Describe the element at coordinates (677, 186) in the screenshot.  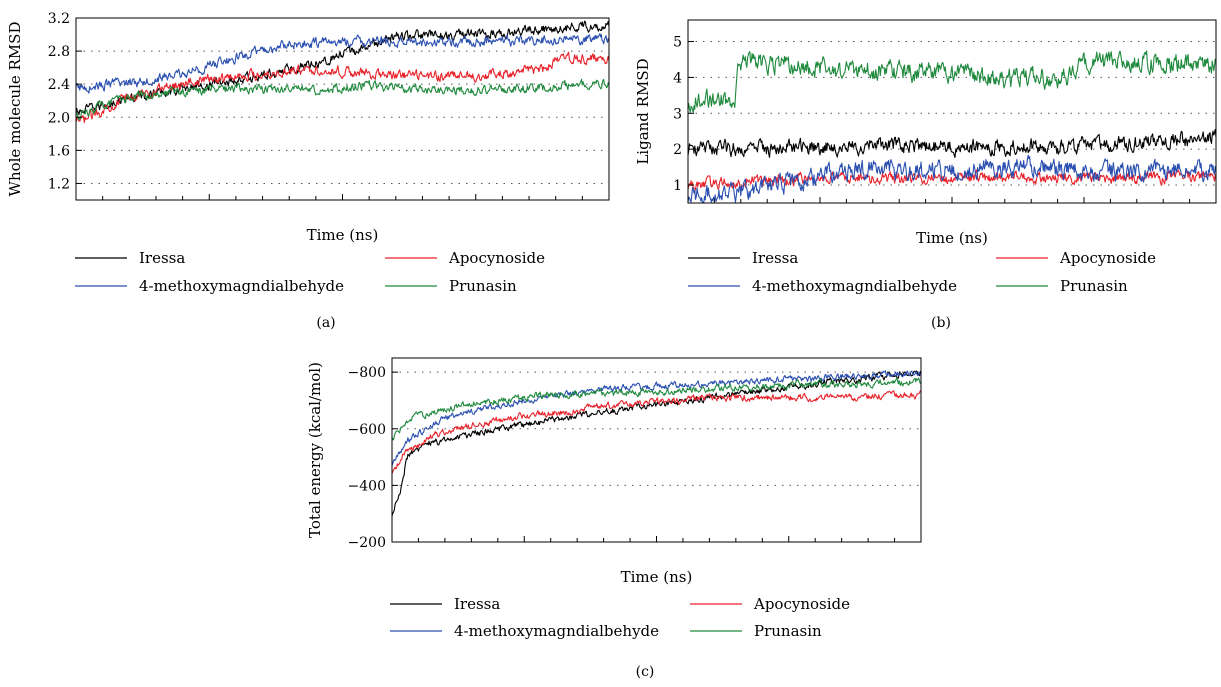
I see `y-tick-label: 1` at that location.